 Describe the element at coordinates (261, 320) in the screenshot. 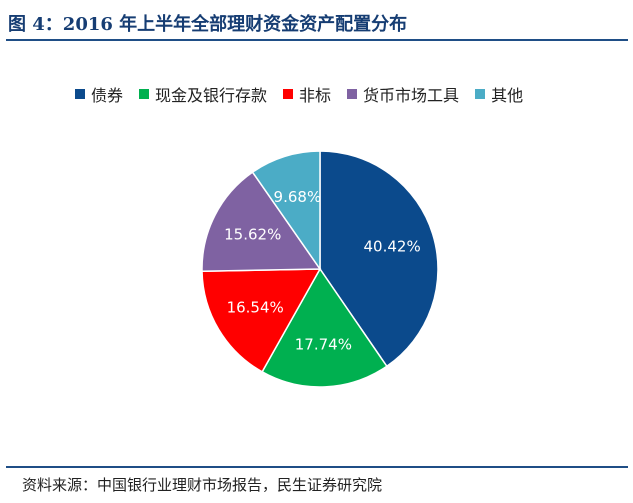

I see `pie-slice-nonstandard` at that location.